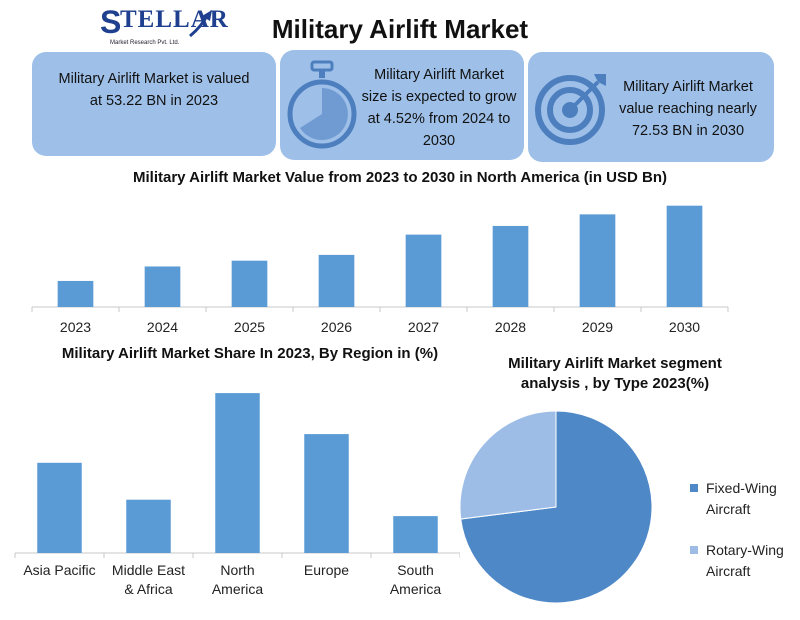  I want to click on bar-2023, so click(75, 293).